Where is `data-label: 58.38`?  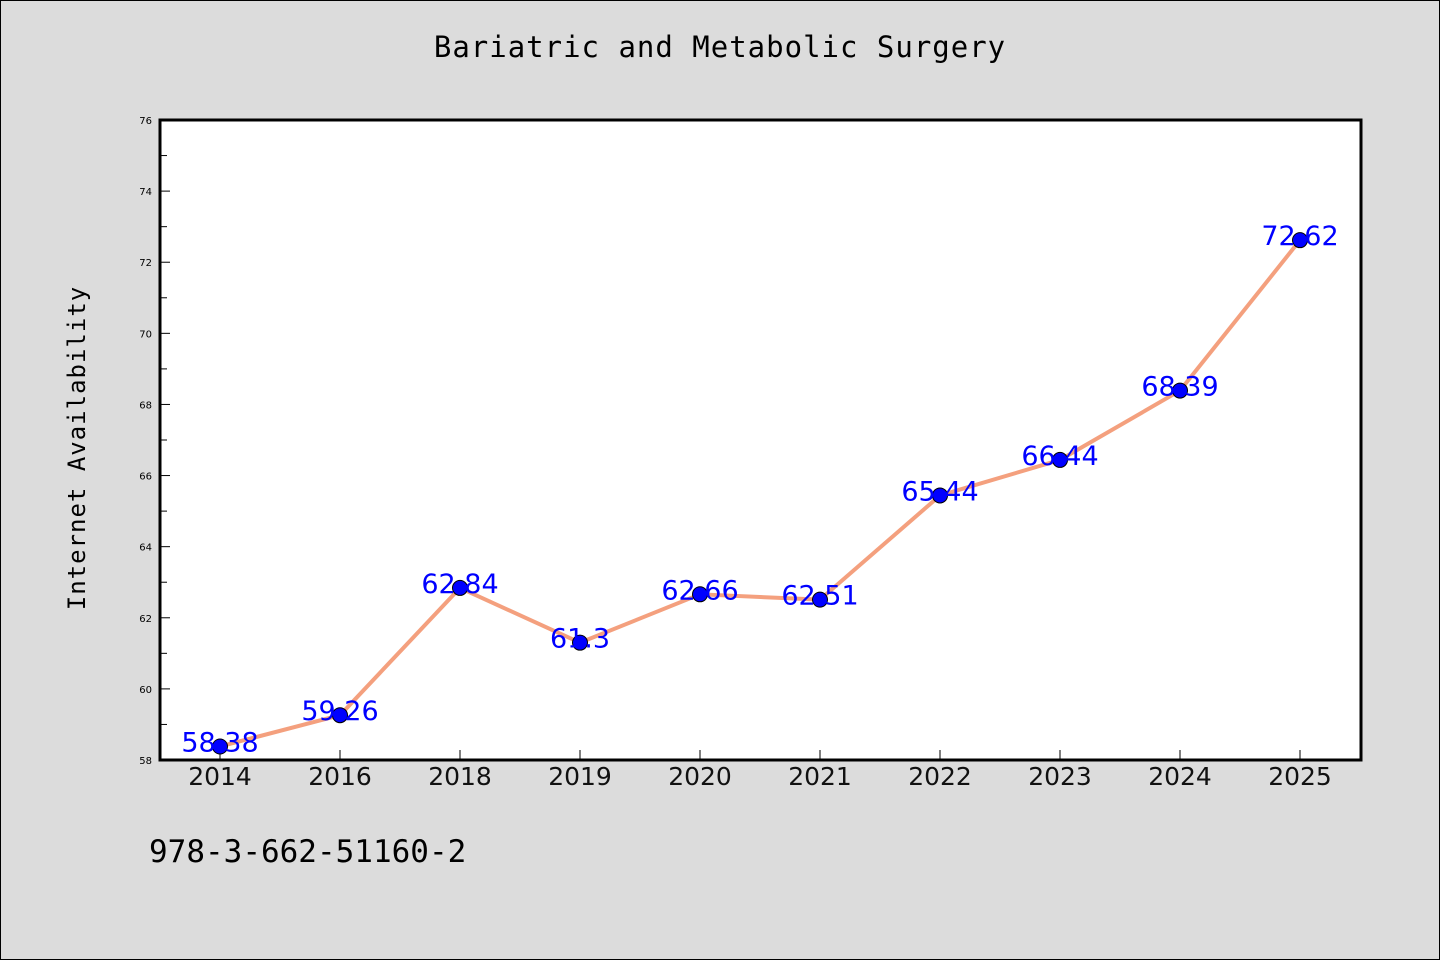 data-label: 58.38 is located at coordinates (219, 742).